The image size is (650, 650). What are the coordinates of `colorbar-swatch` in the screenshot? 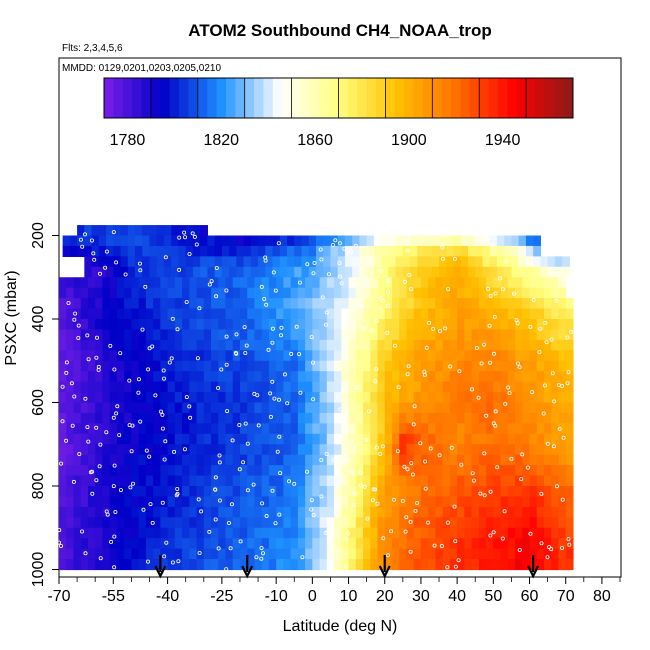 It's located at (259, 98).